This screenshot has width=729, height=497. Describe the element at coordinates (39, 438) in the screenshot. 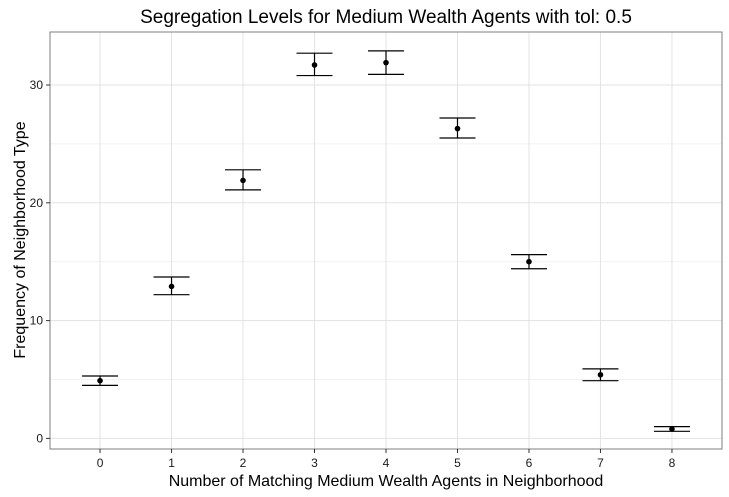

I see `y-tick-label: 0` at that location.